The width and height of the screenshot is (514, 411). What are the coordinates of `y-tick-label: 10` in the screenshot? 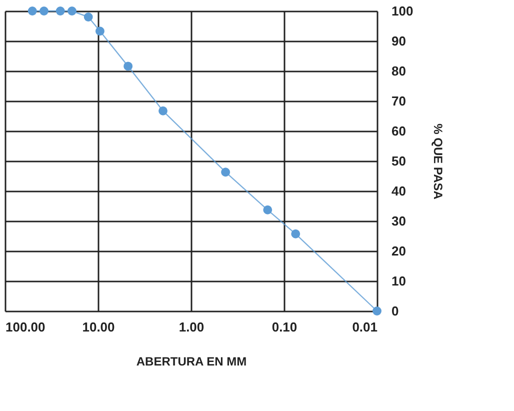 It's located at (399, 281).